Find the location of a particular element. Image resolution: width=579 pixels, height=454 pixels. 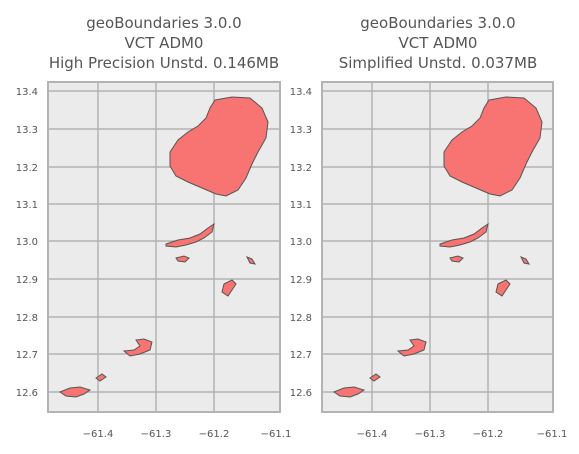

left-y-tick-13-1: 13.1 is located at coordinates (27, 205).